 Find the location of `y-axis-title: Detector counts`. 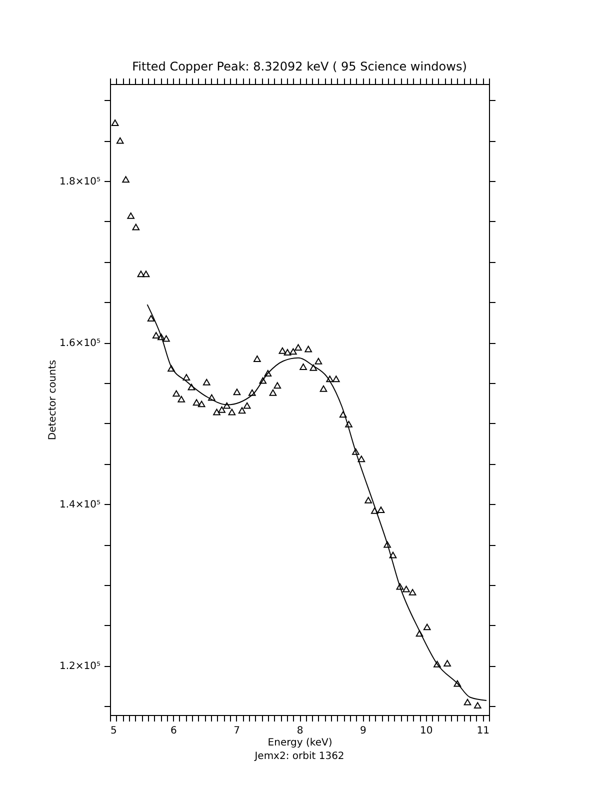

y-axis-title: Detector counts is located at coordinates (52, 400).